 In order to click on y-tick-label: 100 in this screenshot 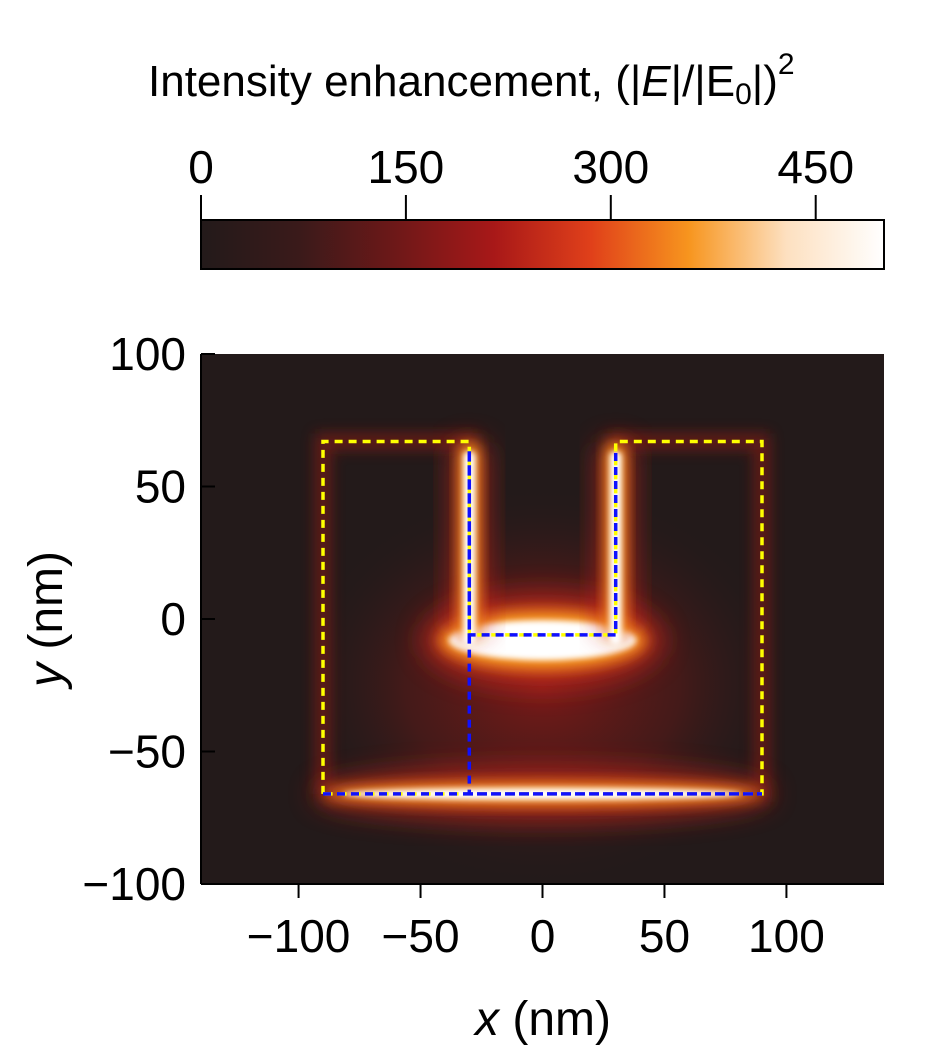, I will do `click(147, 354)`.